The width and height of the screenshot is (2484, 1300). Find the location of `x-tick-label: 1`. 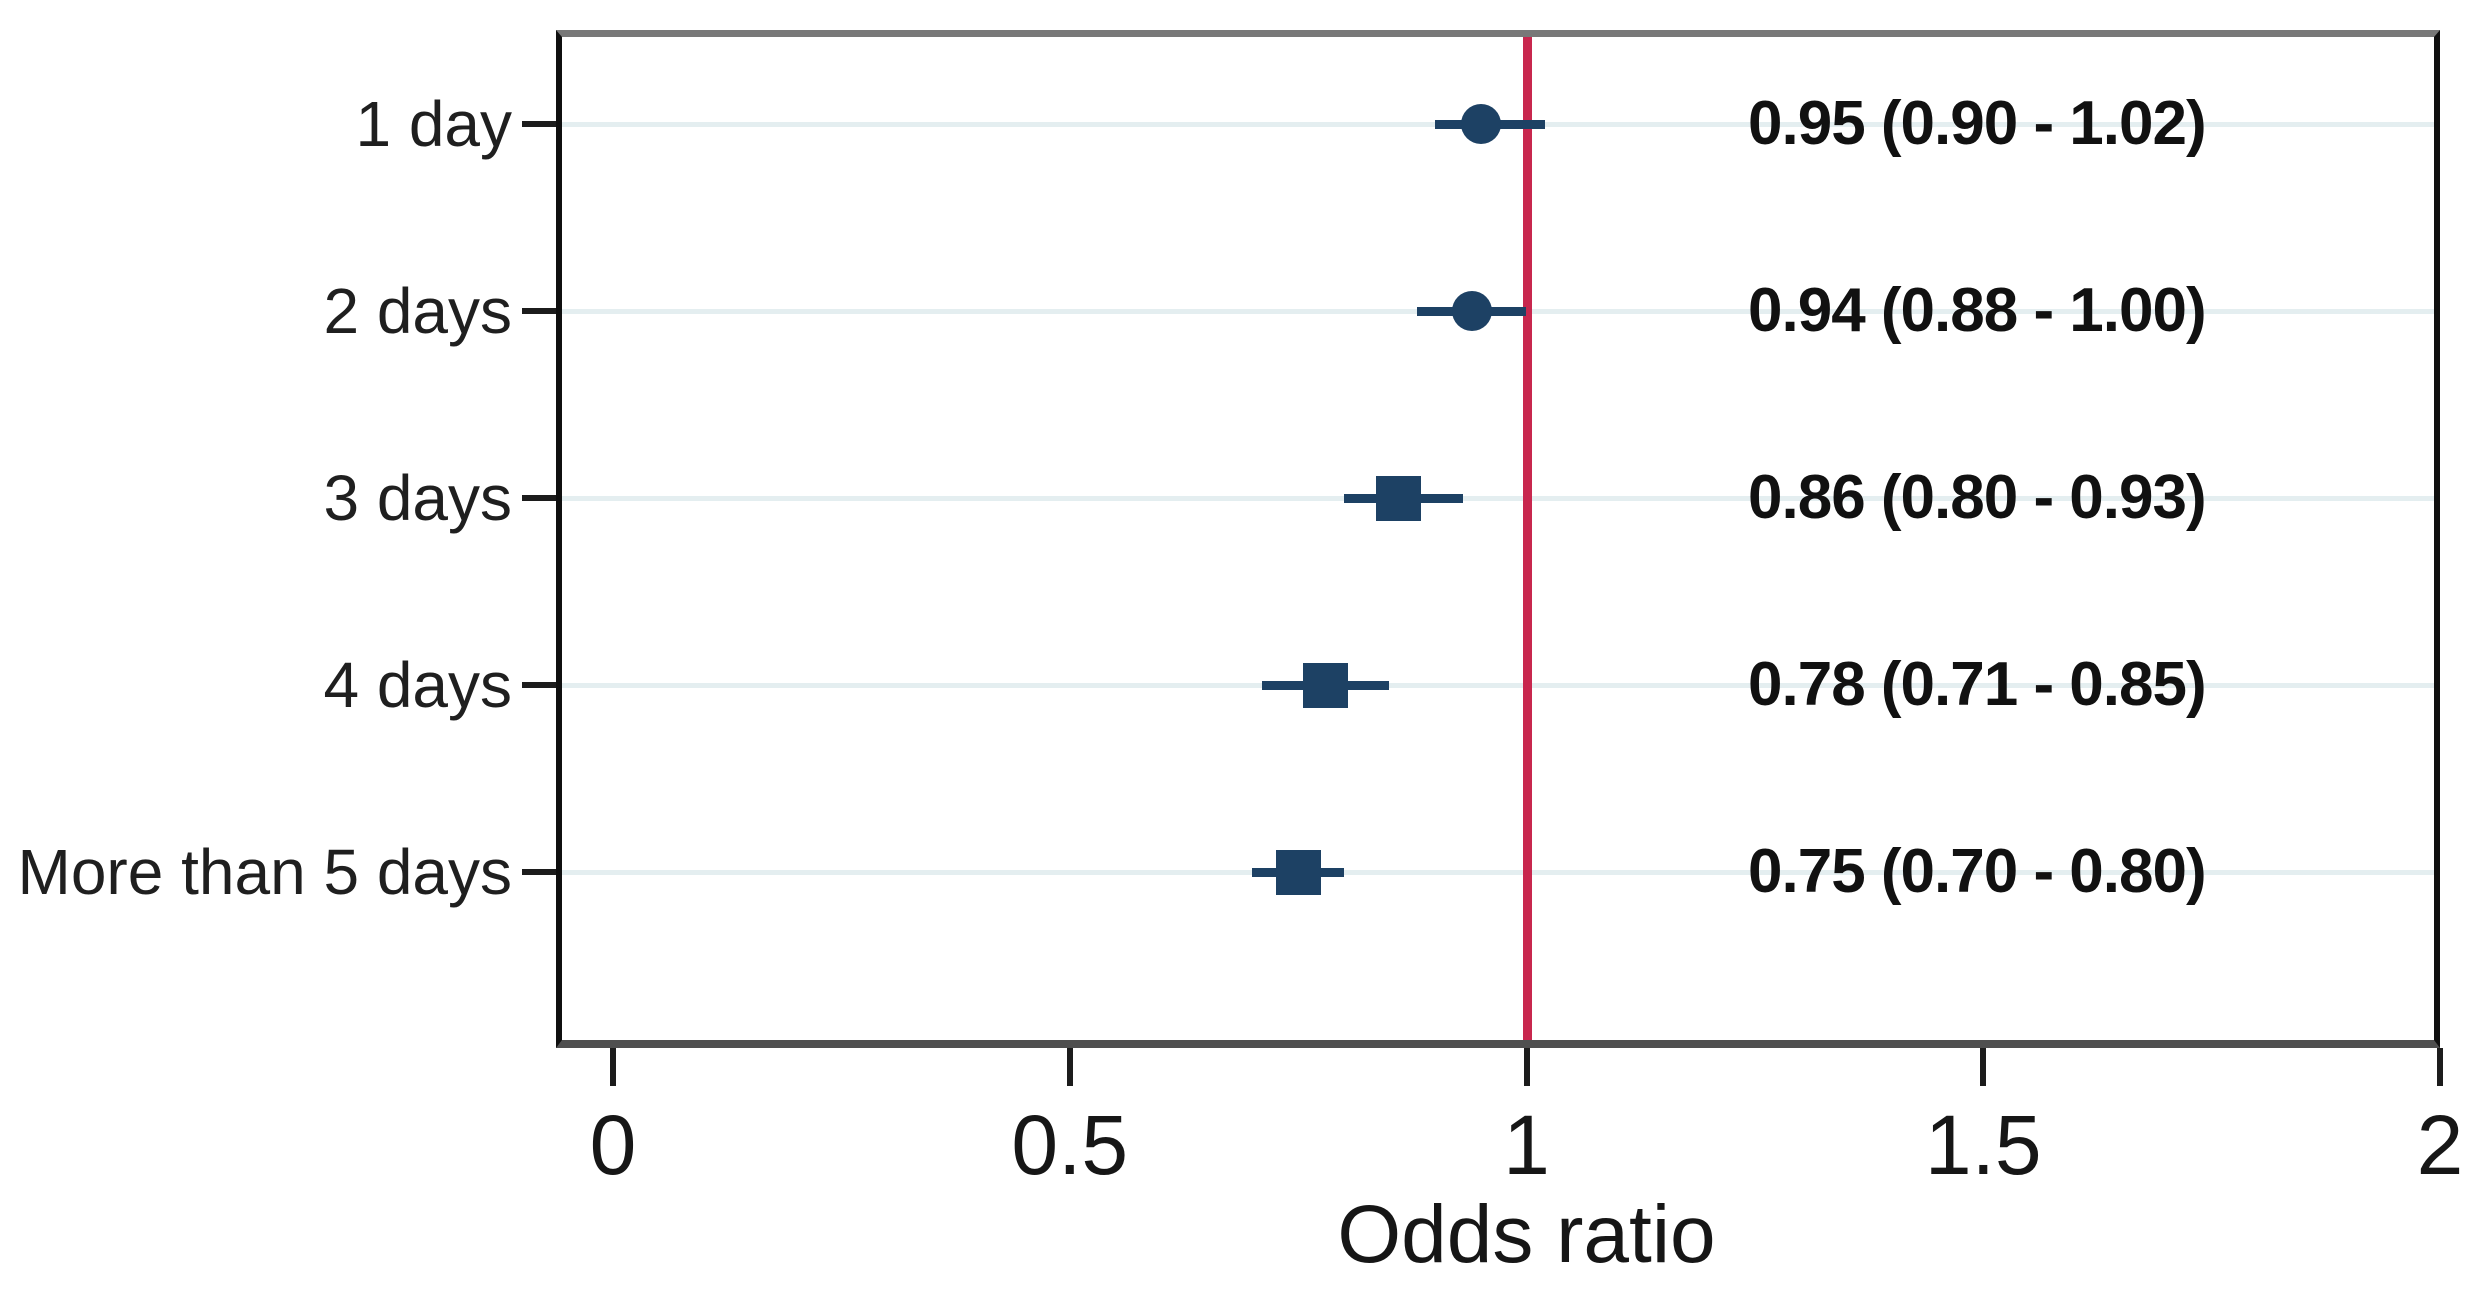

x-tick-label: 1 is located at coordinates (1526, 1145).